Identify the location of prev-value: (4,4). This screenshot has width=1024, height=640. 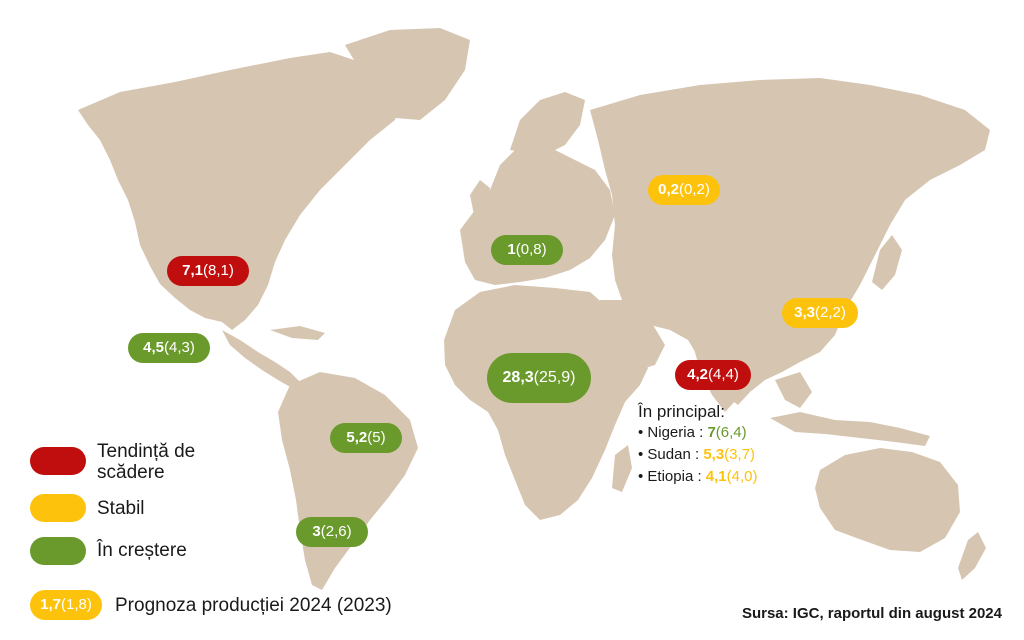
(723, 374).